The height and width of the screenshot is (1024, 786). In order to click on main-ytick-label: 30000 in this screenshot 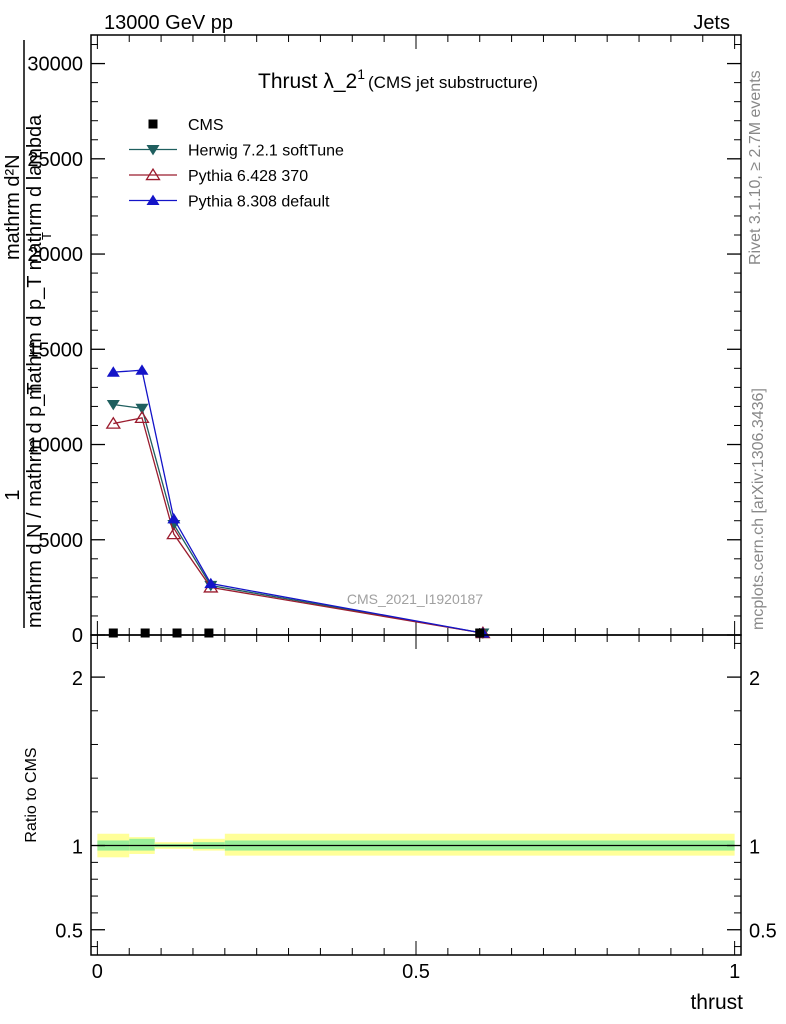, I will do `click(55, 65)`.